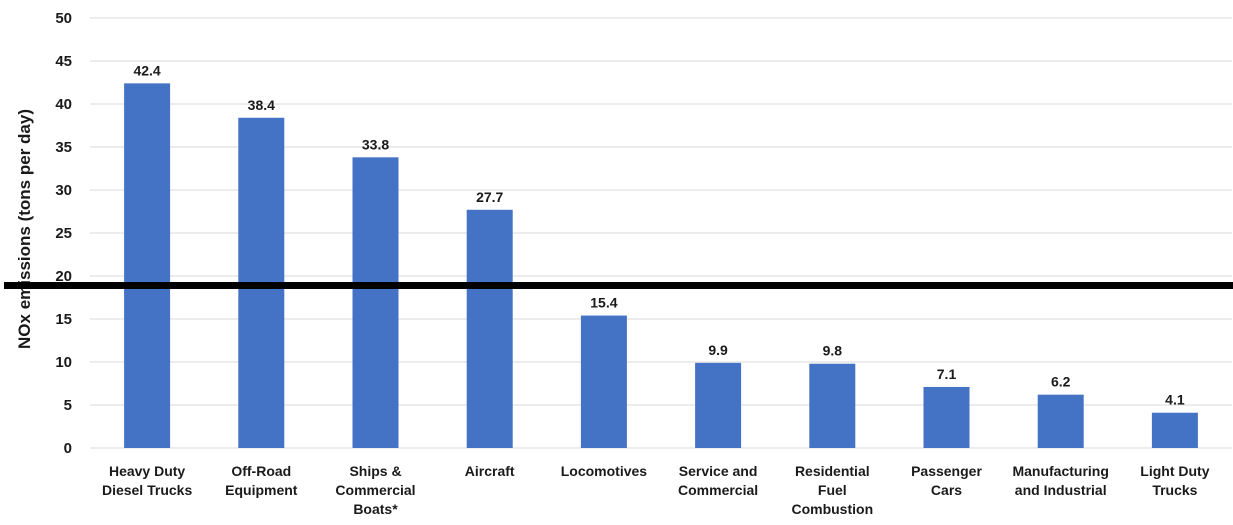 This screenshot has height=525, width=1233. I want to click on y-tick-label: 50, so click(63, 18).